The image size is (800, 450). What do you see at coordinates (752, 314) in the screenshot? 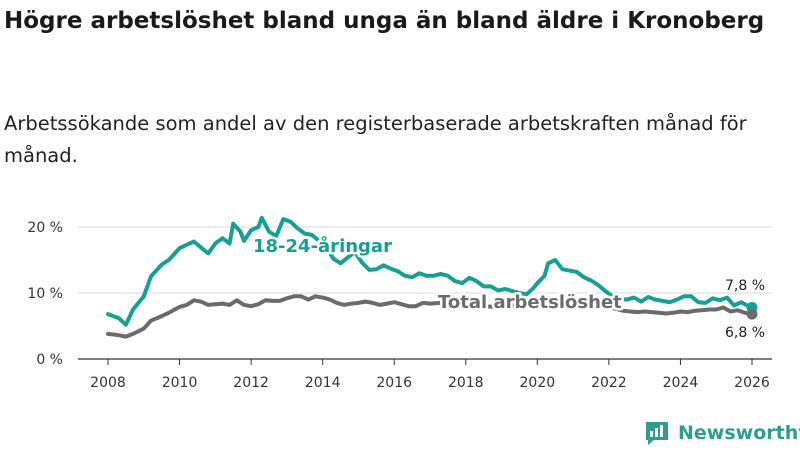
I see `total-end-point` at bounding box center [752, 314].